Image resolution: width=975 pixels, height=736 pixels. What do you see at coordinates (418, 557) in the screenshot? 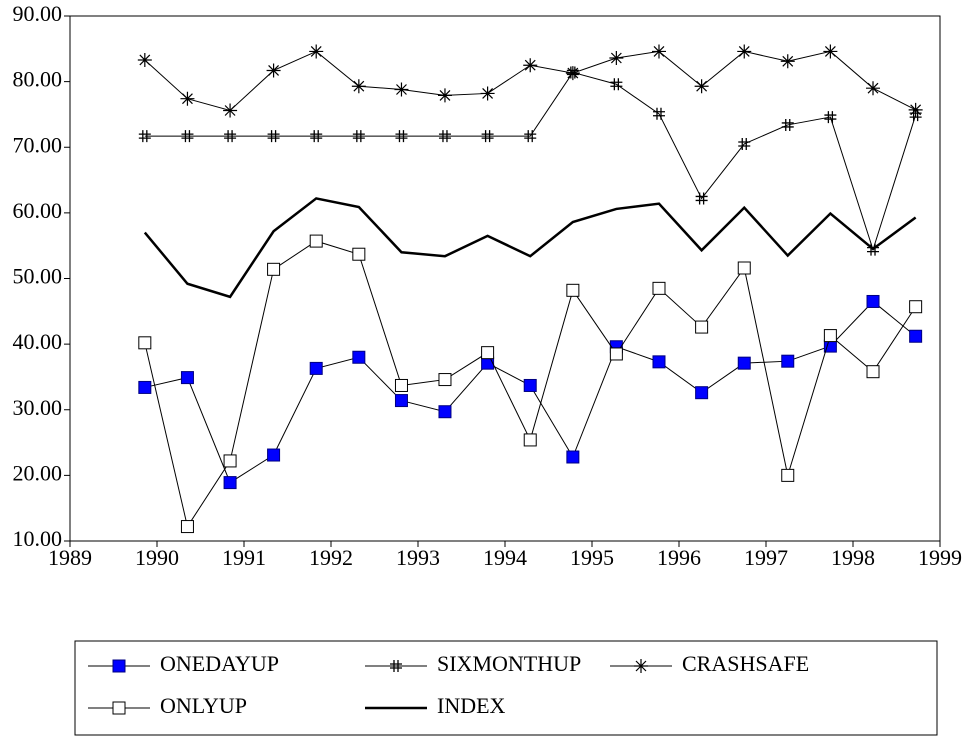
I see `x-tick-label: 1993` at bounding box center [418, 557].